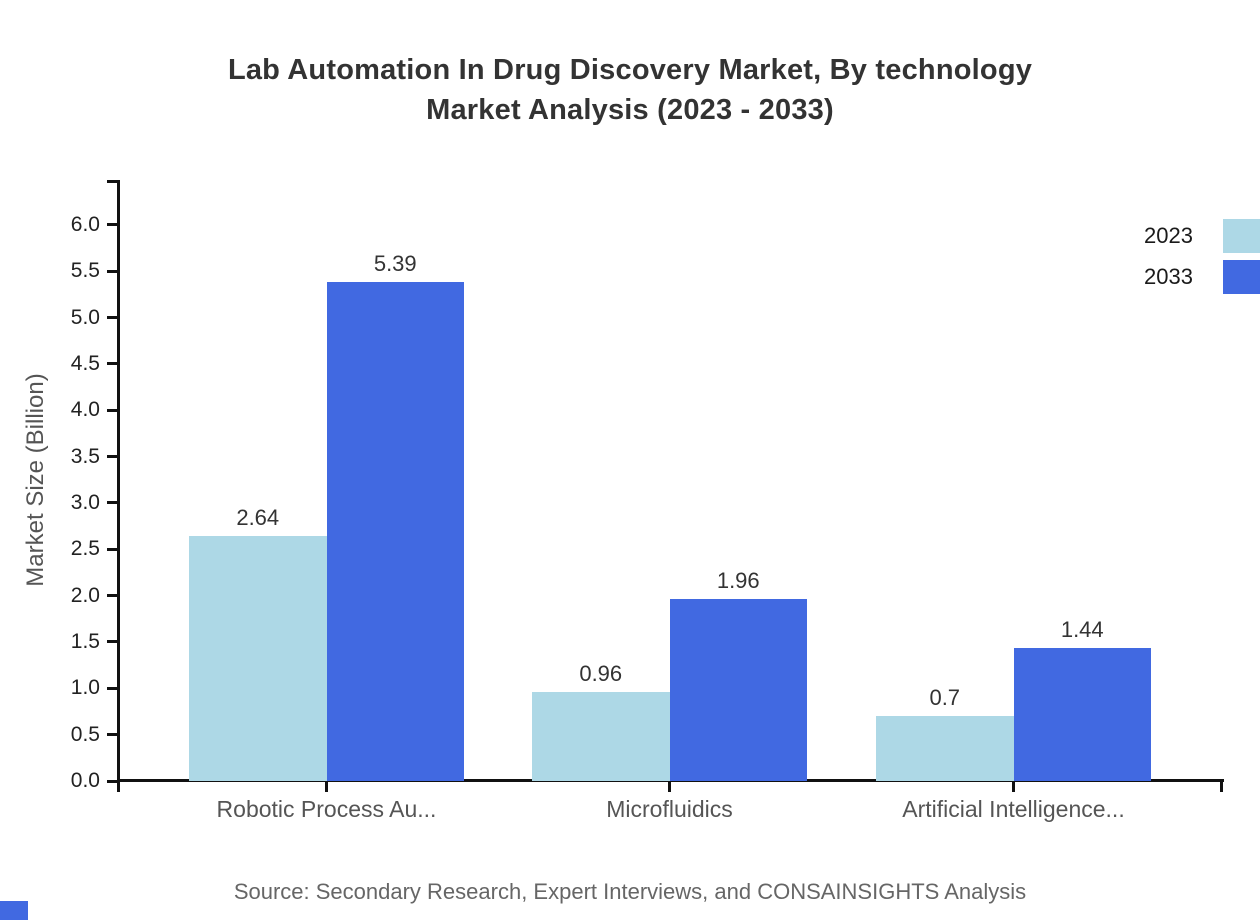 Image resolution: width=1260 pixels, height=920 pixels. Describe the element at coordinates (85, 502) in the screenshot. I see `y-tick-label: 3.0` at that location.